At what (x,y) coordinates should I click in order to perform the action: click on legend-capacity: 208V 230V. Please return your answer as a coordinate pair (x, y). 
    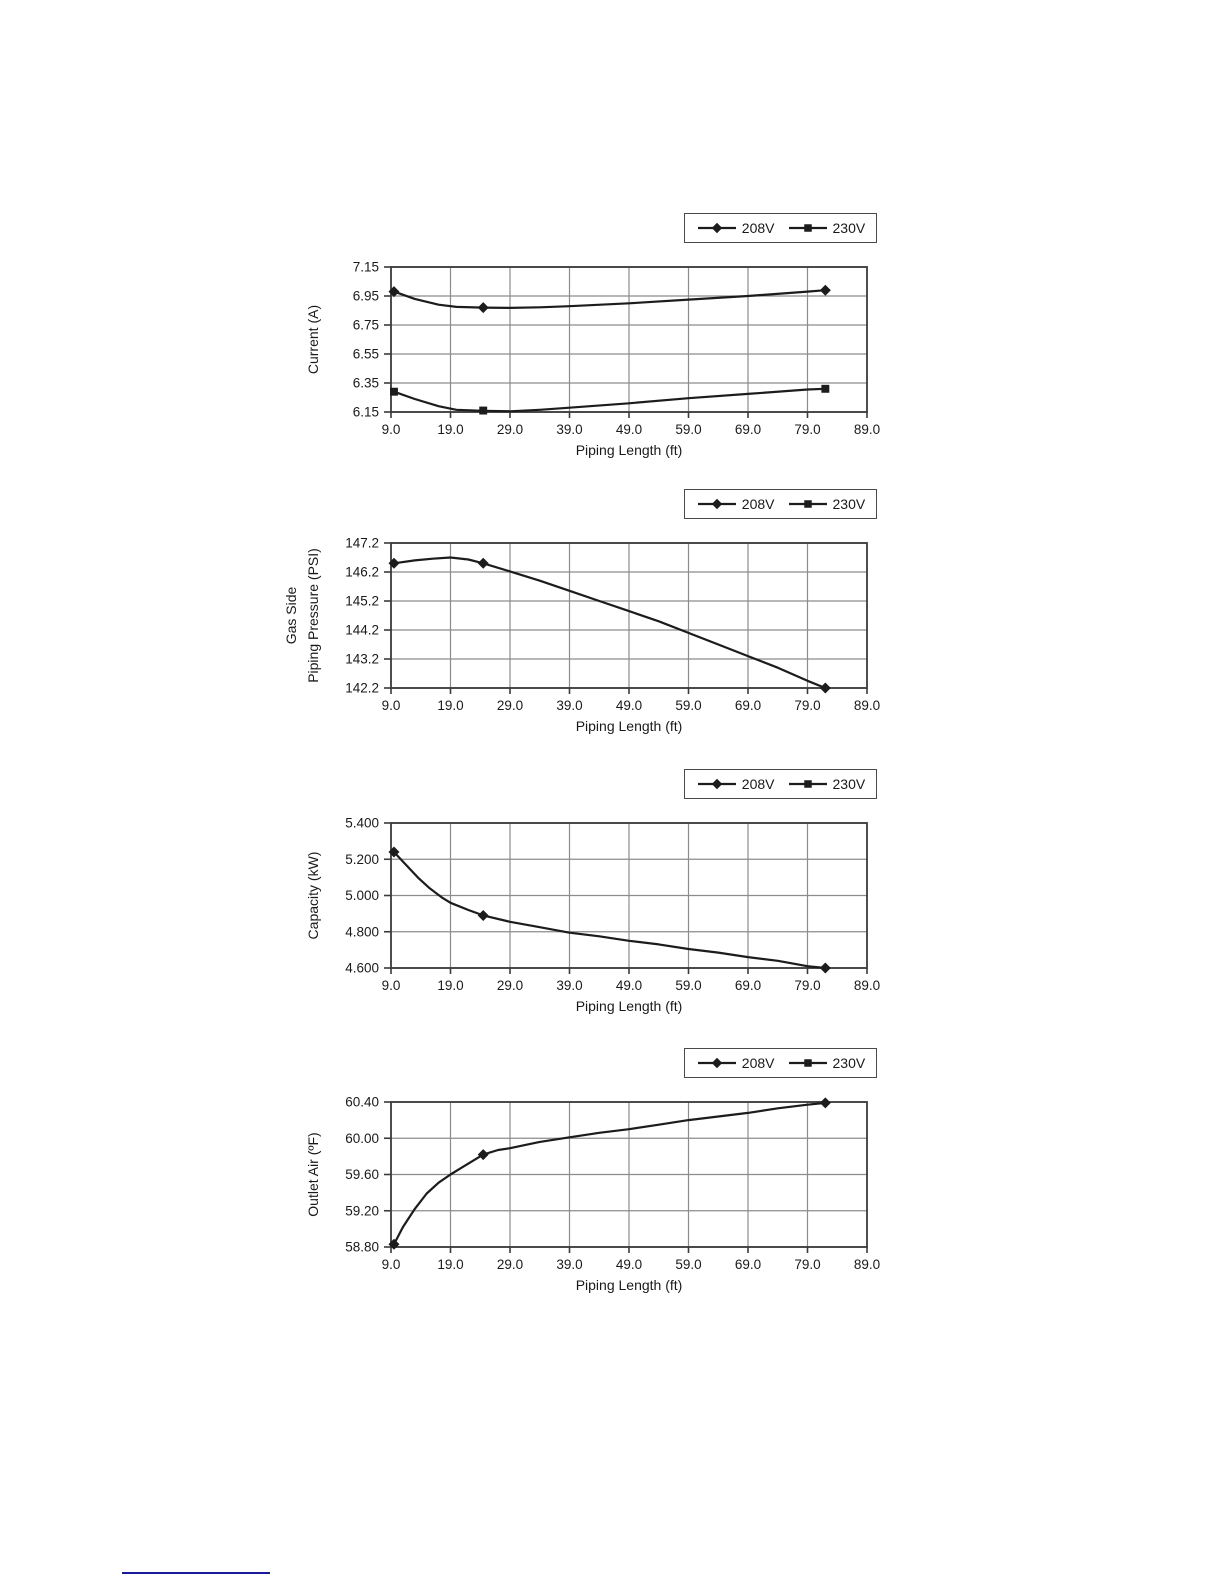
    Looking at the image, I should click on (780, 784).